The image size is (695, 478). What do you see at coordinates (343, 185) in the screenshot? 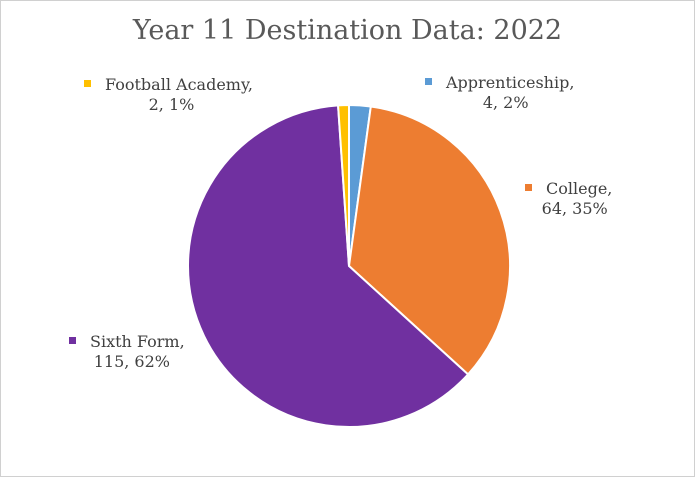
I see `pie-slice-football-academy` at bounding box center [343, 185].